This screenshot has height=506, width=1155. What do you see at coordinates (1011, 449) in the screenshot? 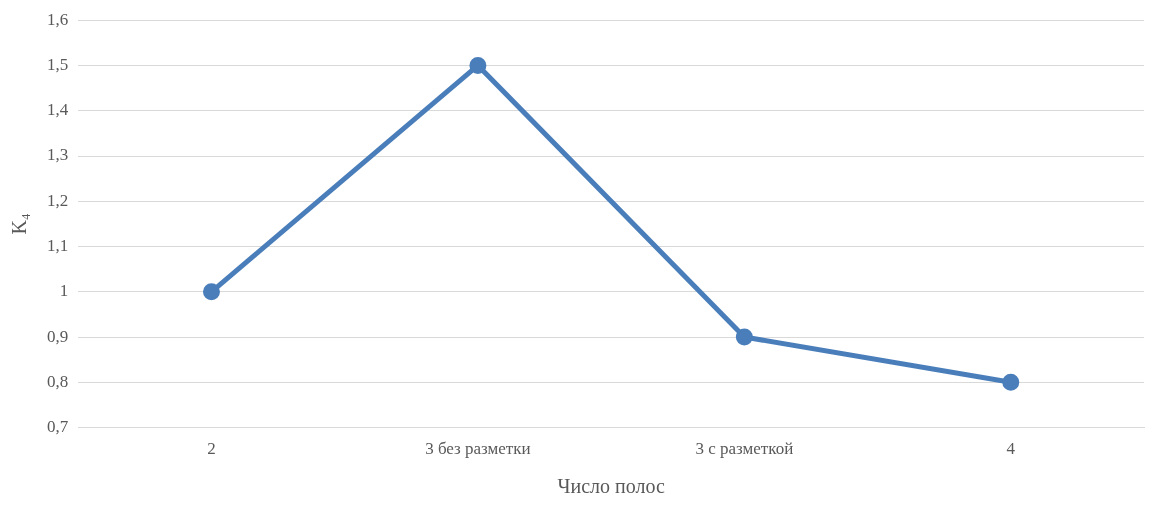
I see `x-tick-label: 4` at bounding box center [1011, 449].